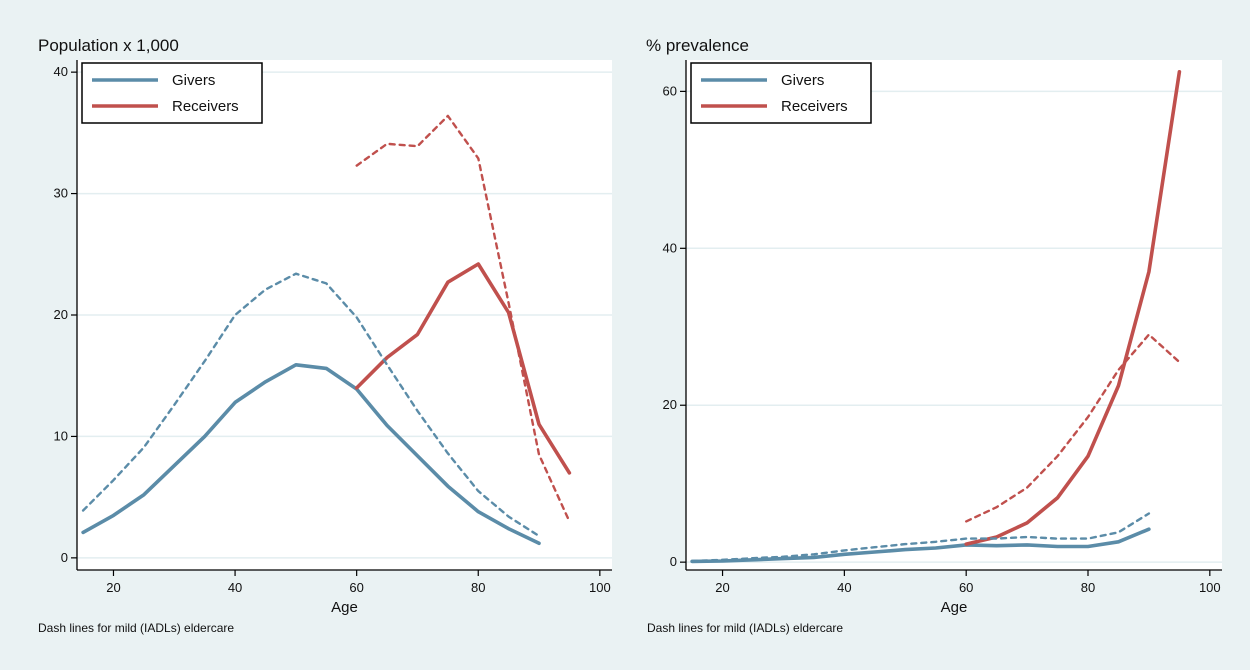  What do you see at coordinates (670, 90) in the screenshot?
I see `y-tick-label: 60` at bounding box center [670, 90].